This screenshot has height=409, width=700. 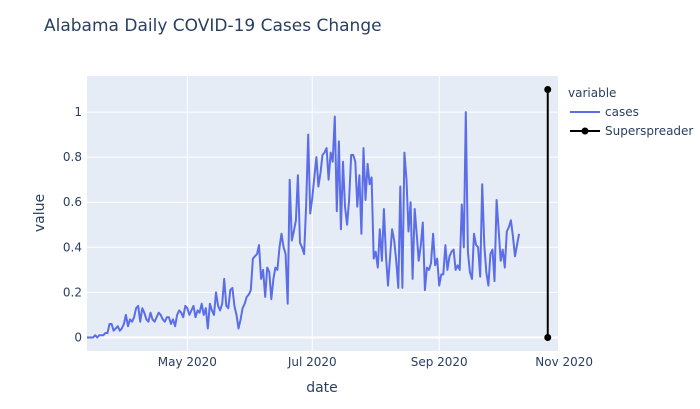 I want to click on x-tick-label: May 2020, so click(x=187, y=362).